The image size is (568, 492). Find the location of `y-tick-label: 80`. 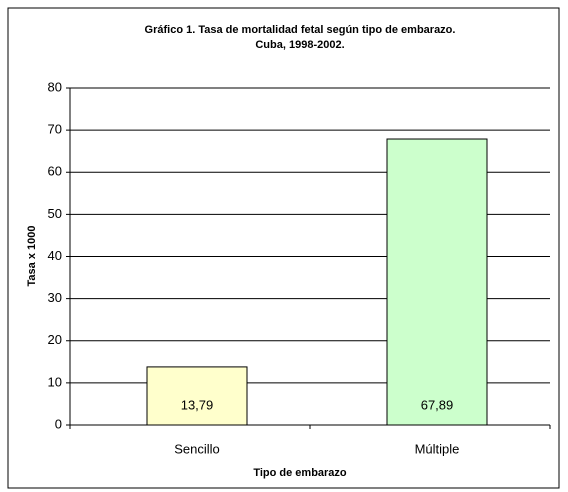

y-tick-label: 80 is located at coordinates (55, 86).